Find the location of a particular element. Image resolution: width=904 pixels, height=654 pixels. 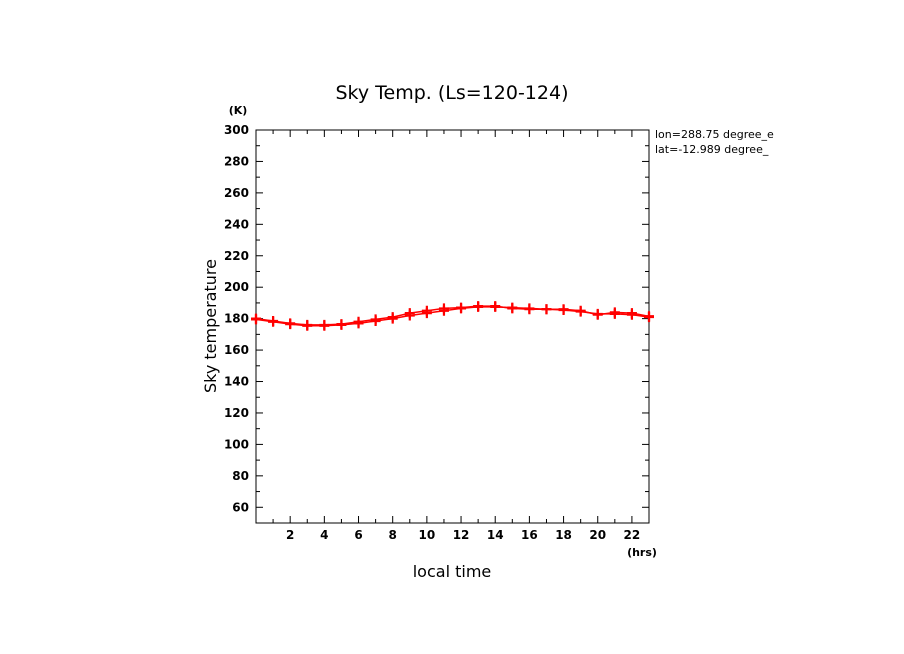

annotation-lat: lat=-12.989 degree_ is located at coordinates (712, 149).